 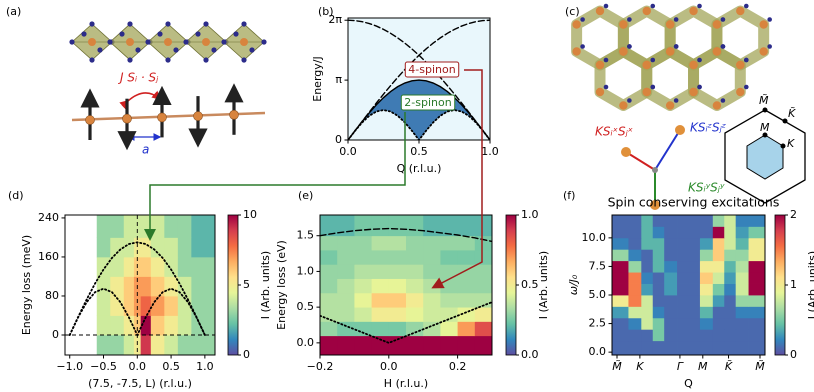 I want to click on bz-point: K, so click(x=791, y=143).